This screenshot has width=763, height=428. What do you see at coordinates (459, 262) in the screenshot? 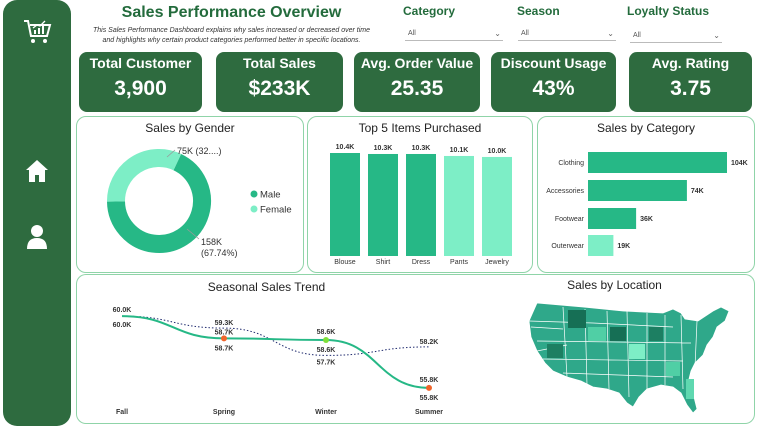
I see `tick-label: Pants` at bounding box center [459, 262].